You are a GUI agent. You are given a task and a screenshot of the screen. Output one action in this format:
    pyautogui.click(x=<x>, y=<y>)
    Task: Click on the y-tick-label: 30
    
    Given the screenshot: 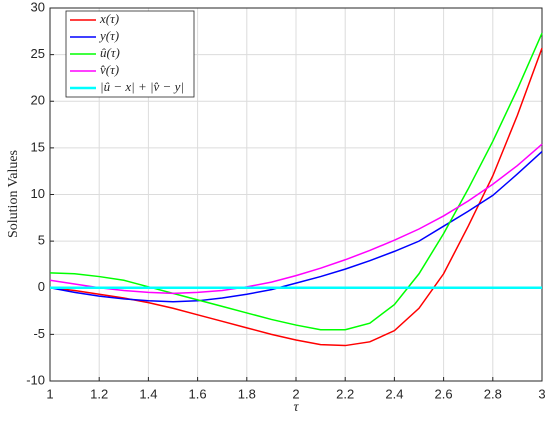 What is the action you would take?
    pyautogui.click(x=38, y=7)
    